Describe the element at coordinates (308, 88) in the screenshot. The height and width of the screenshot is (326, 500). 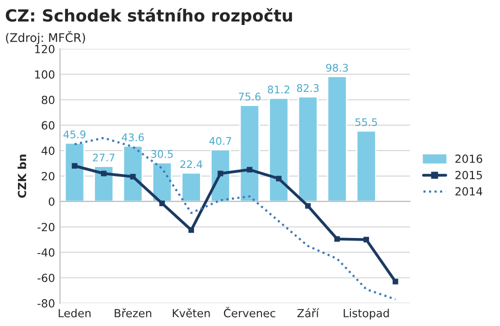
I see `data-label: 82.3` at that location.